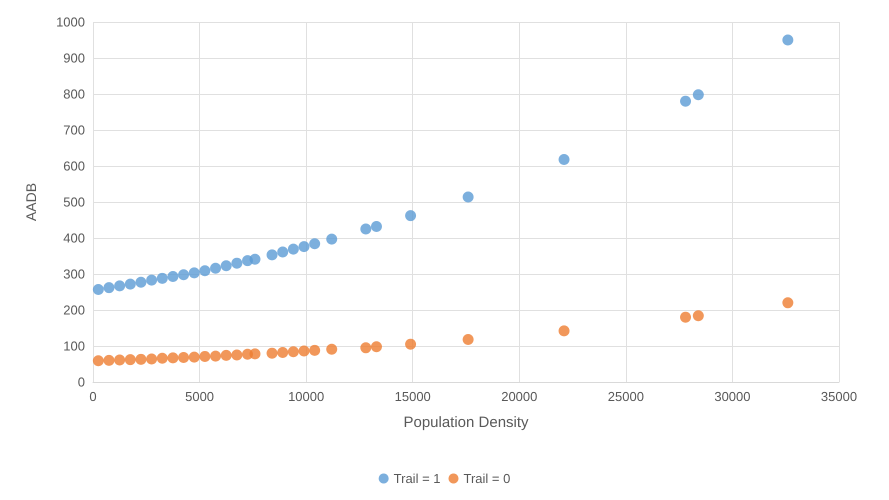 The image size is (889, 500). What do you see at coordinates (74, 58) in the screenshot?
I see `y-tick-label: 900` at bounding box center [74, 58].